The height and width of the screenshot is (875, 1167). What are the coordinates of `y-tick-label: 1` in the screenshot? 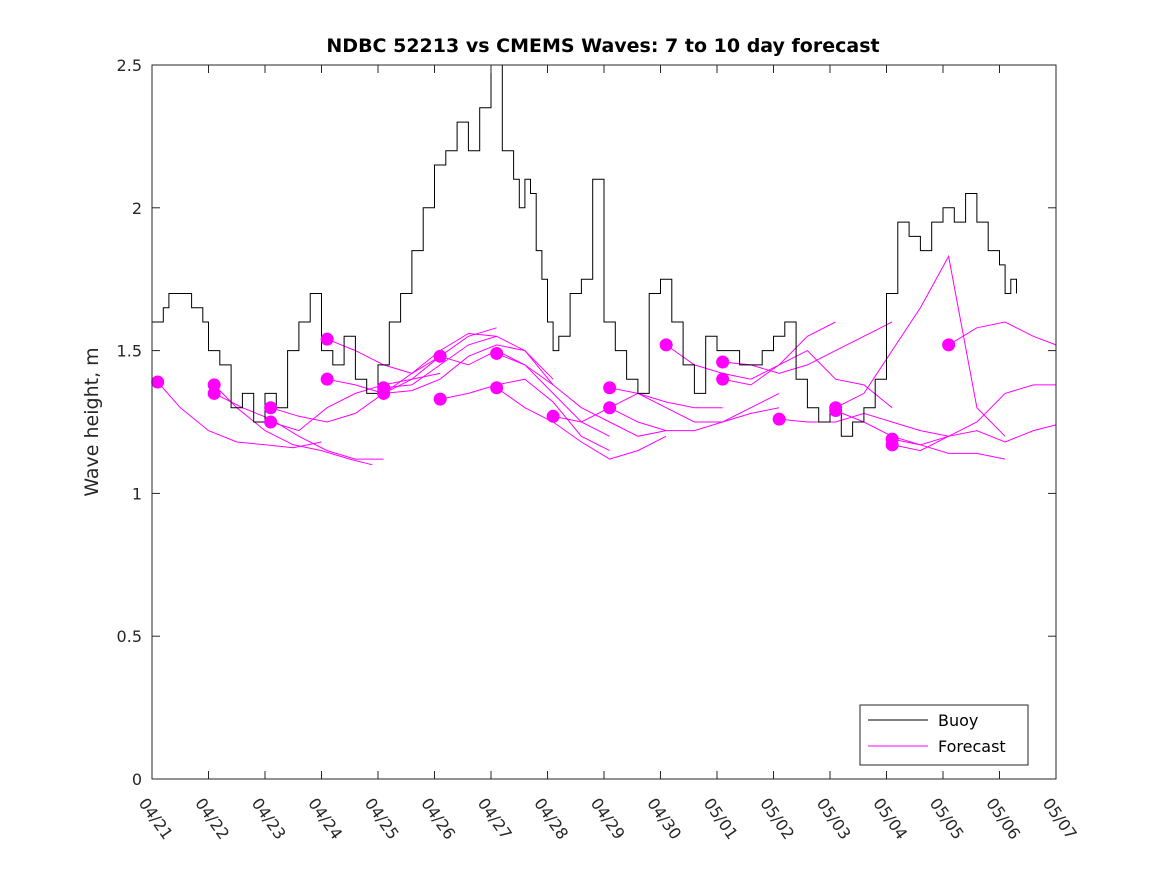 It's located at (137, 493).